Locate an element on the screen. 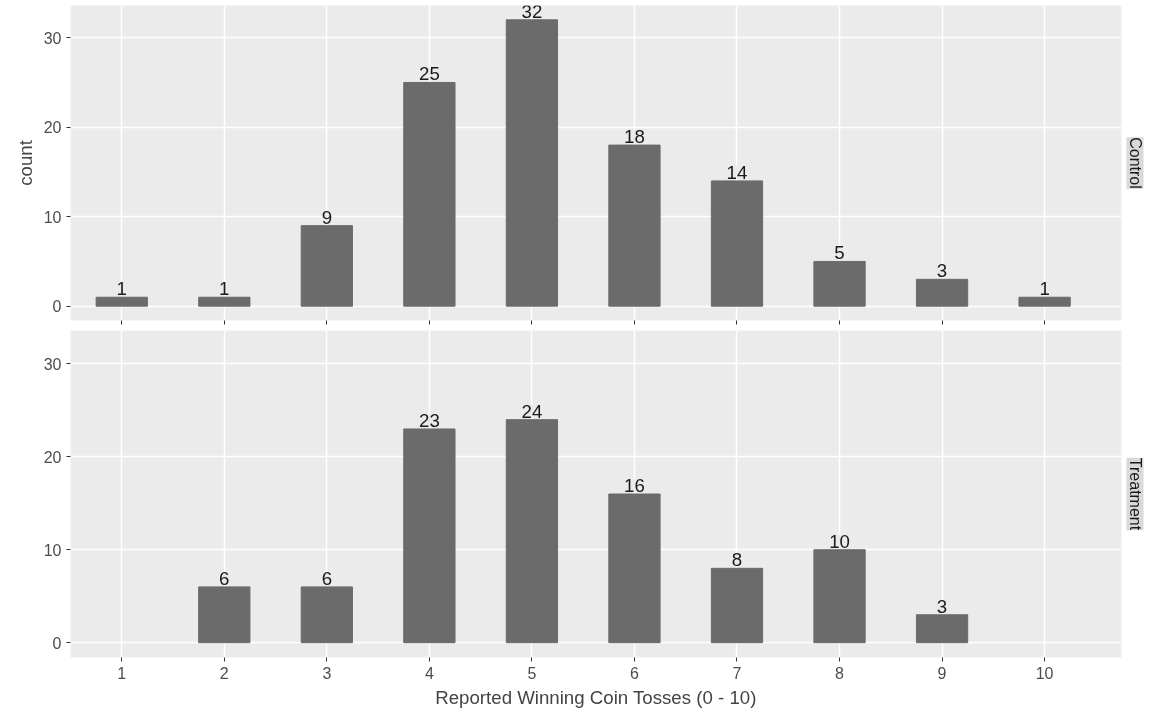 The image size is (1157, 717). x-tick-label: 10 is located at coordinates (1044, 673).